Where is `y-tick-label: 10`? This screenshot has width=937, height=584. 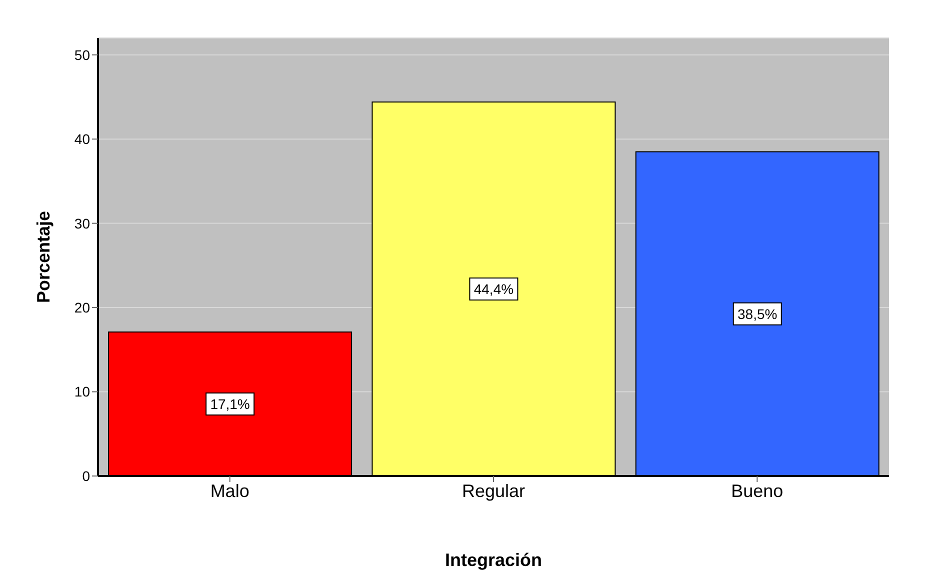 y-tick-label: 10 is located at coordinates (82, 392).